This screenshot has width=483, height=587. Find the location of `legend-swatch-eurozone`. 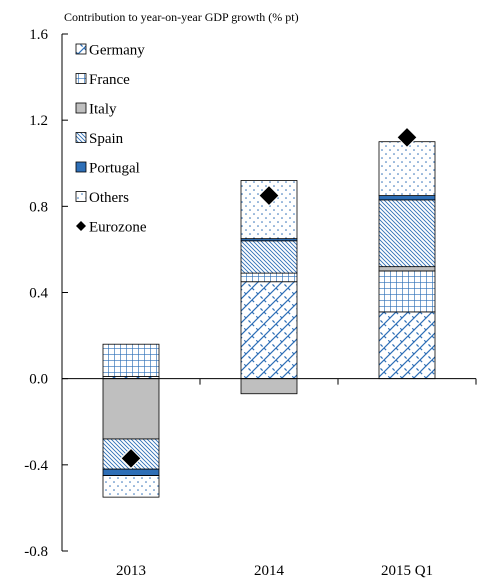

legend-swatch-eurozone is located at coordinates (81, 226).